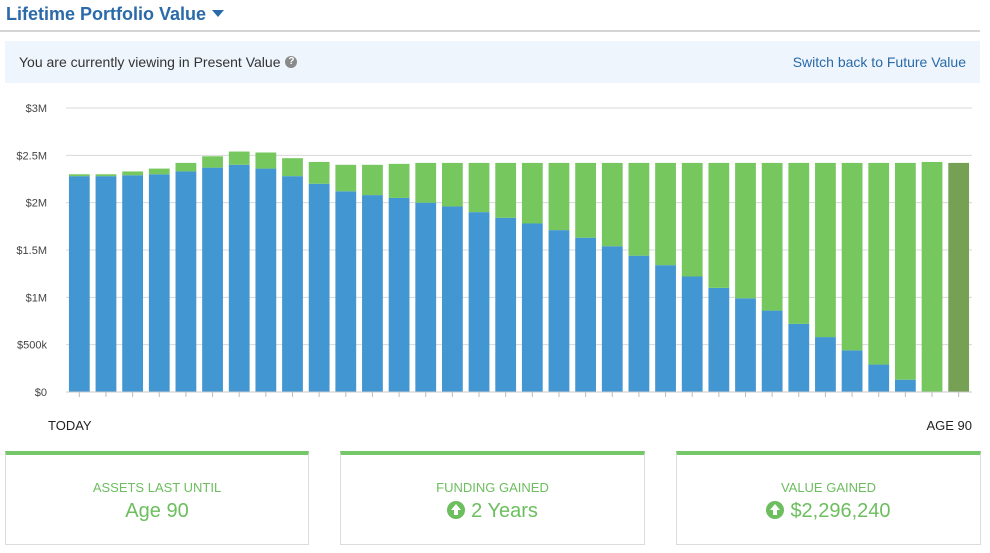 The image size is (990, 553). What do you see at coordinates (31, 156) in the screenshot?
I see `y-tick-label: $2.5M` at bounding box center [31, 156].